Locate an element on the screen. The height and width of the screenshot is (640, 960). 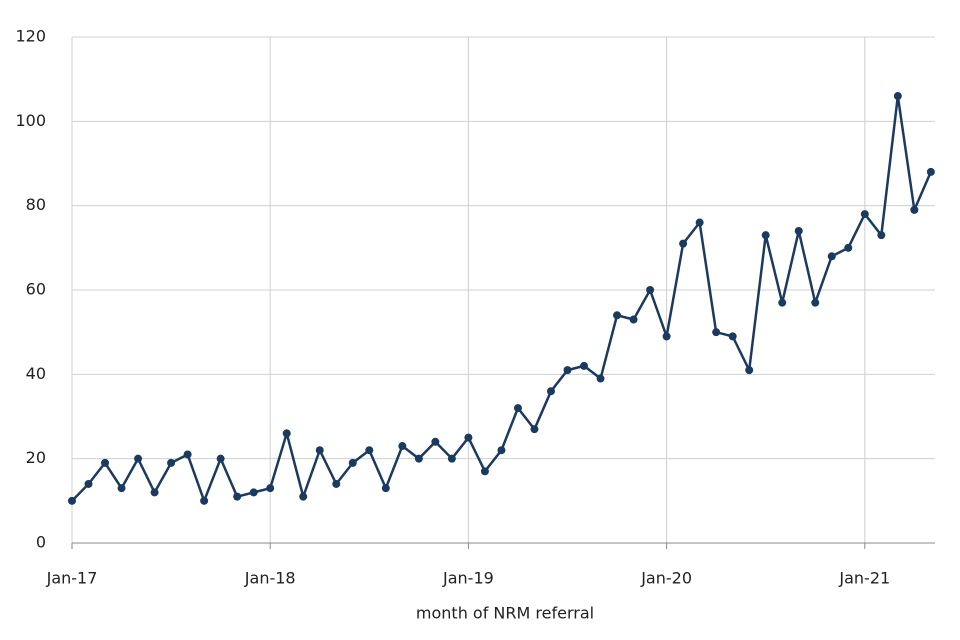
x-tick-label: Jan-21 is located at coordinates (864, 578).